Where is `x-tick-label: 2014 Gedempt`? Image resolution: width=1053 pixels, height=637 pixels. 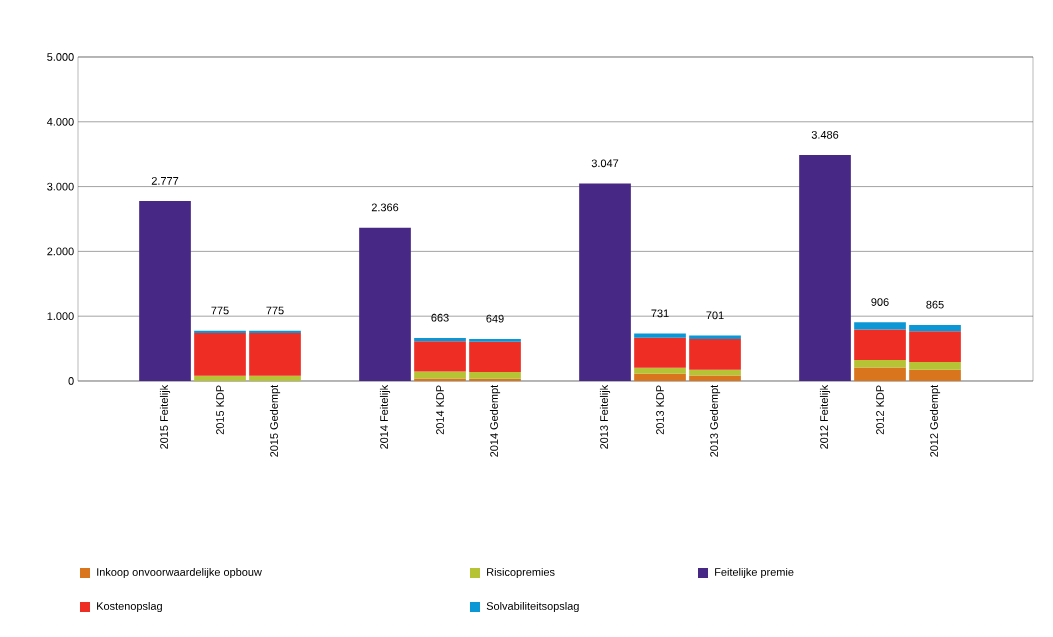 x-tick-label: 2014 Gedempt is located at coordinates (495, 420).